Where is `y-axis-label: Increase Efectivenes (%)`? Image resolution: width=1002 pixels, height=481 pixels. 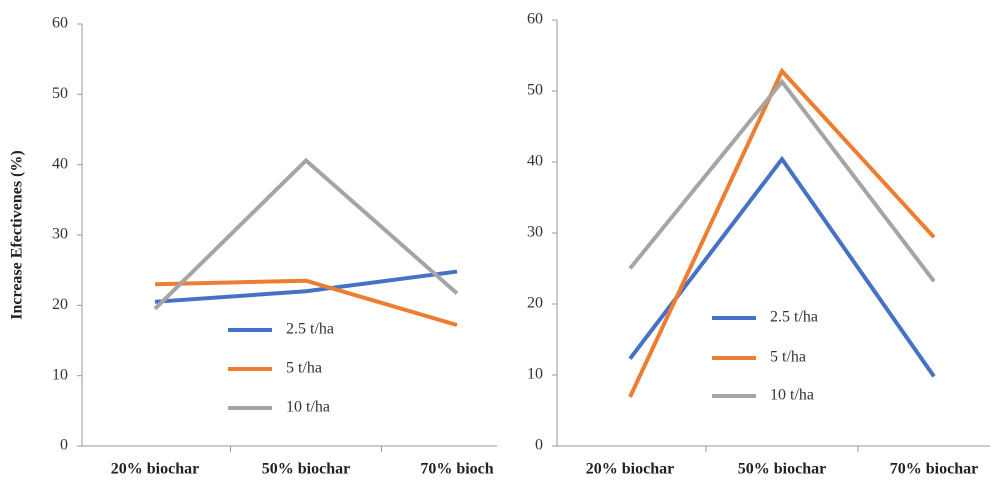 y-axis-label: Increase Efectivenes (%) is located at coordinates (17, 234).